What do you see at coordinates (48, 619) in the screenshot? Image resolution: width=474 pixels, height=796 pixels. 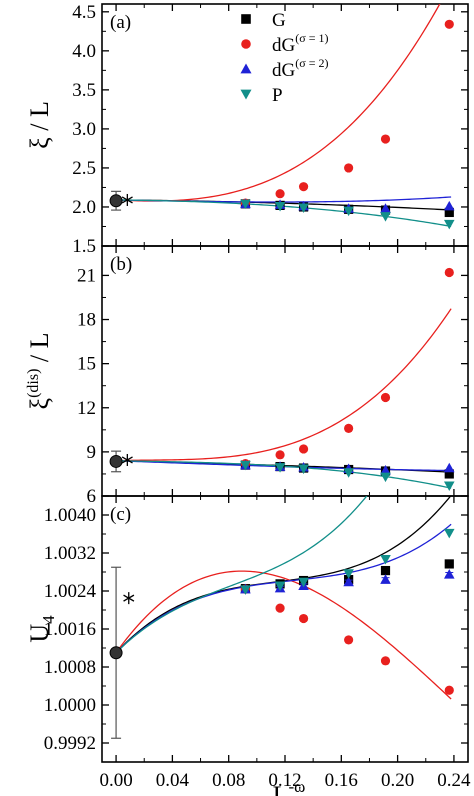 I see `y-axis-label-sub: 4` at bounding box center [48, 619].